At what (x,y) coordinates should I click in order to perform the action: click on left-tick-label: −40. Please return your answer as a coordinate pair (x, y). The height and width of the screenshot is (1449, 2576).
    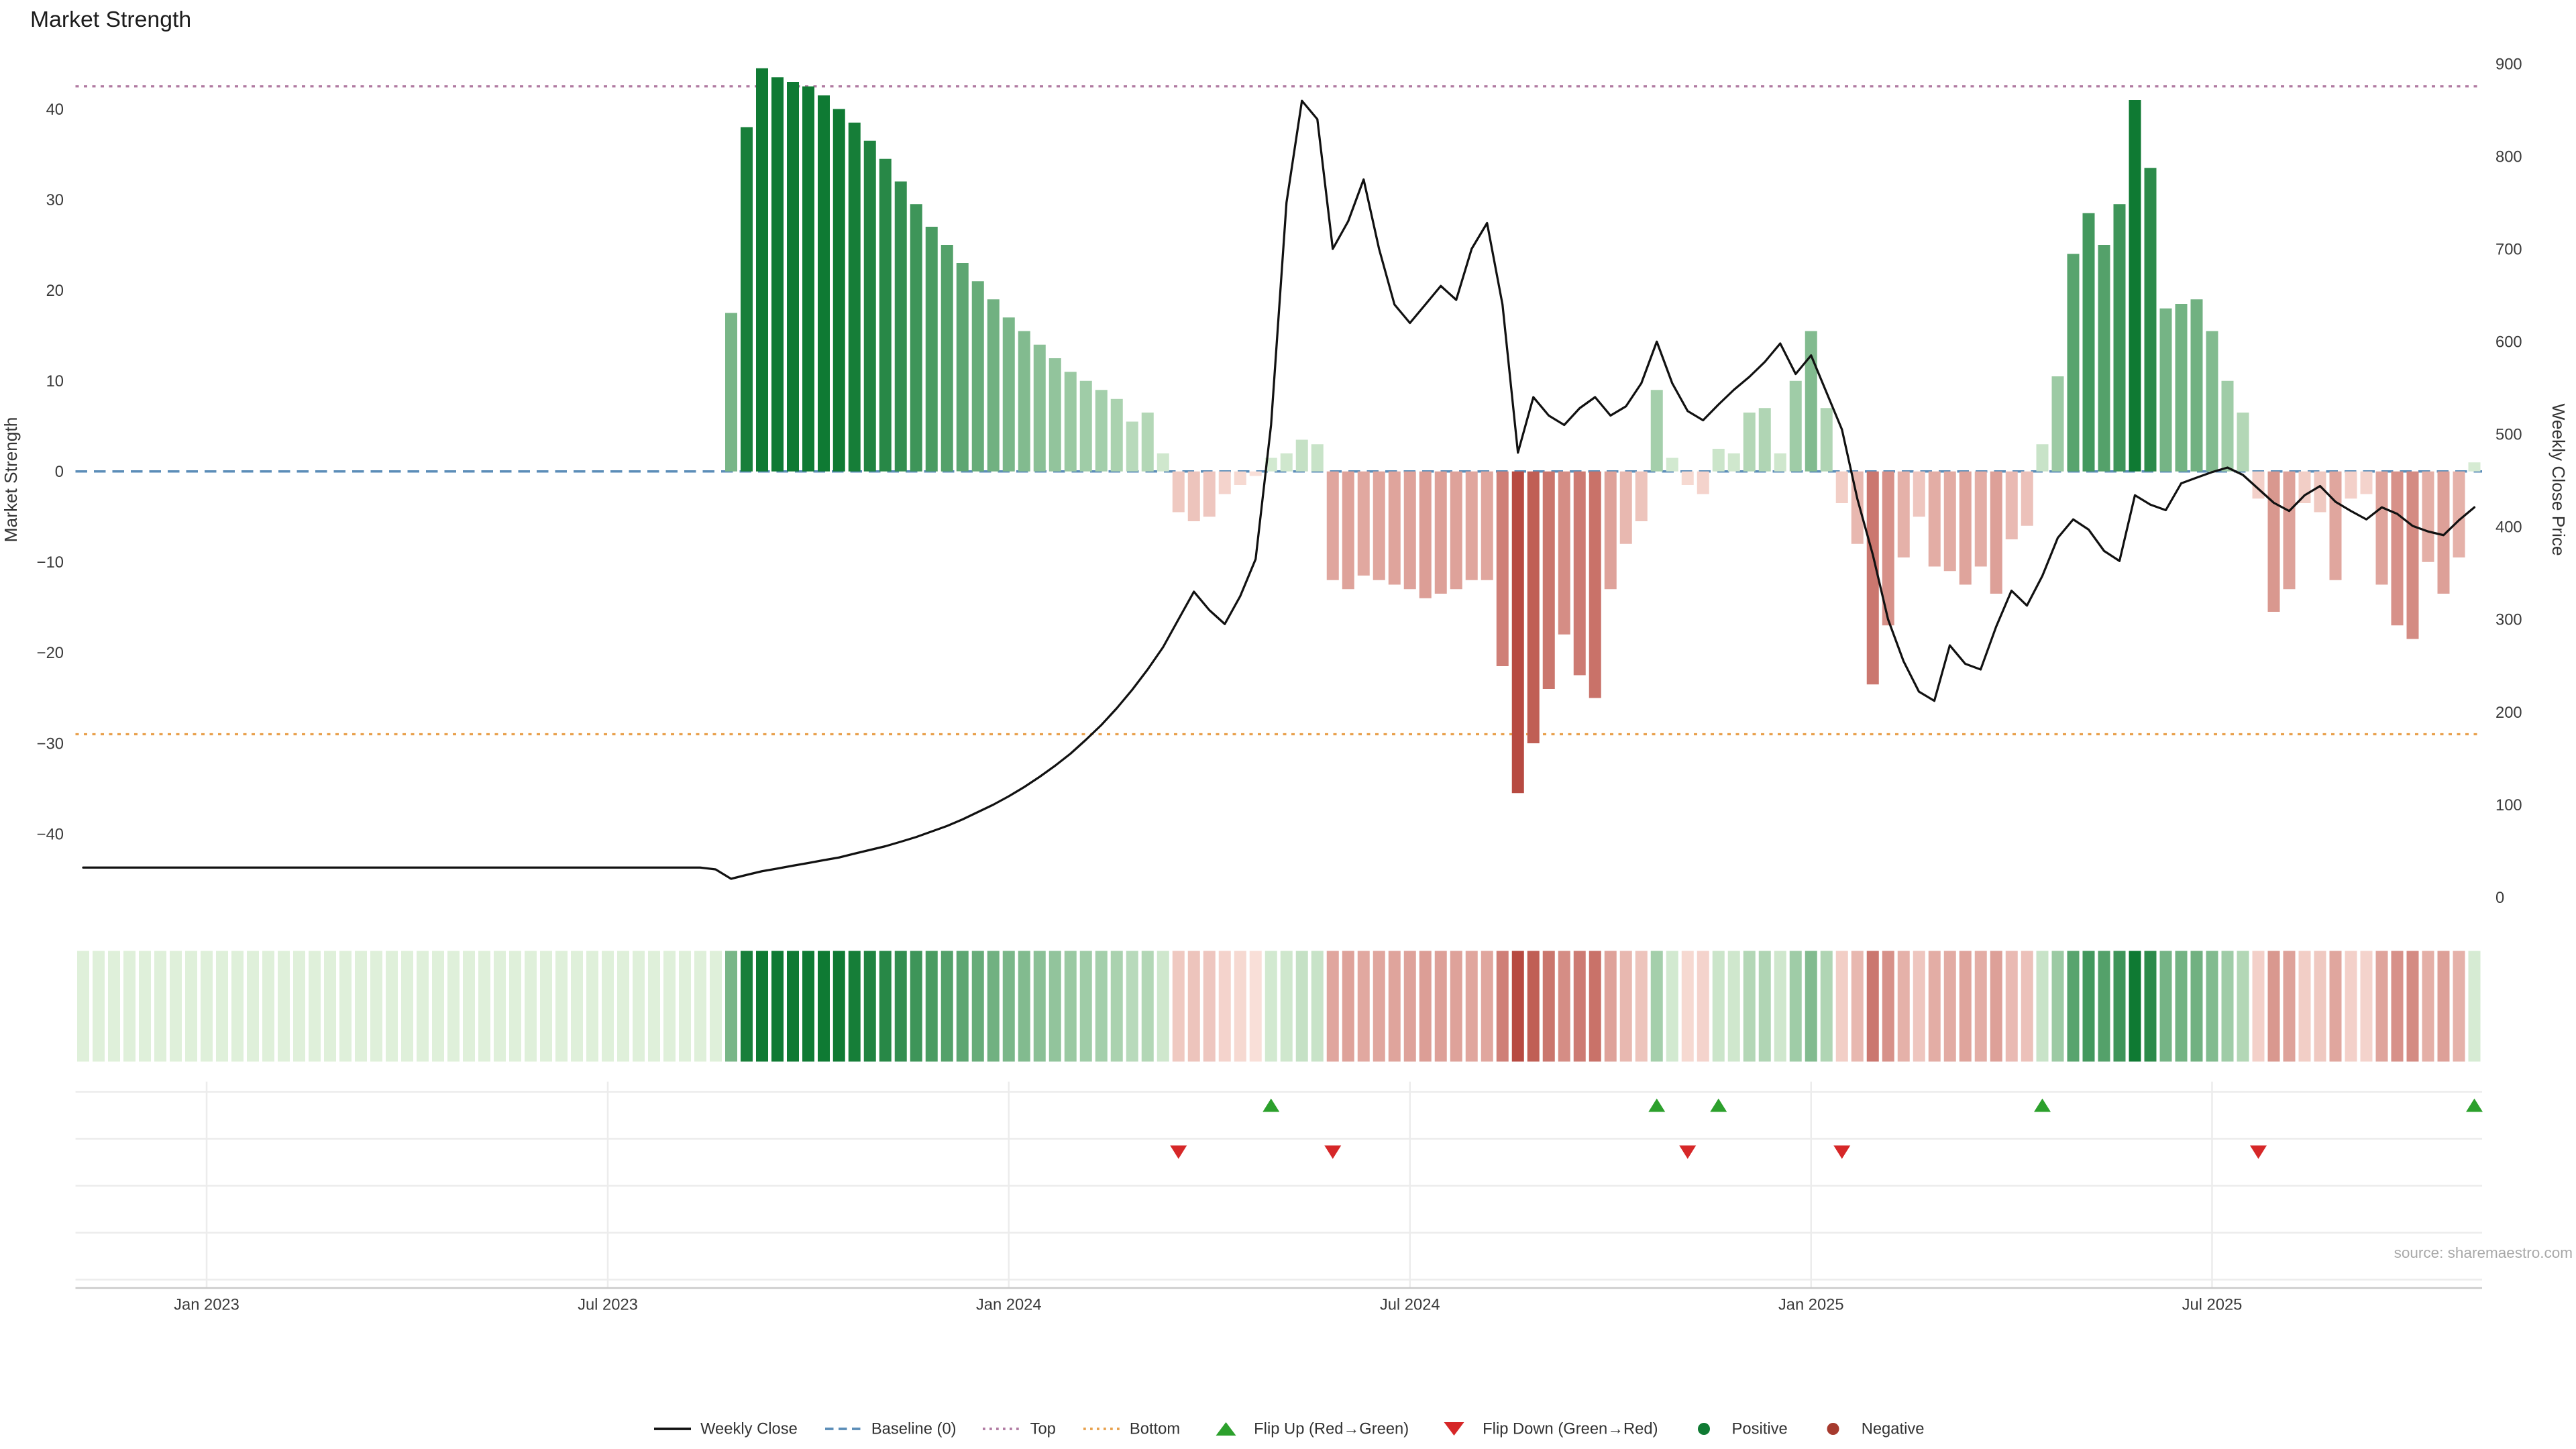
    Looking at the image, I should click on (50, 834).